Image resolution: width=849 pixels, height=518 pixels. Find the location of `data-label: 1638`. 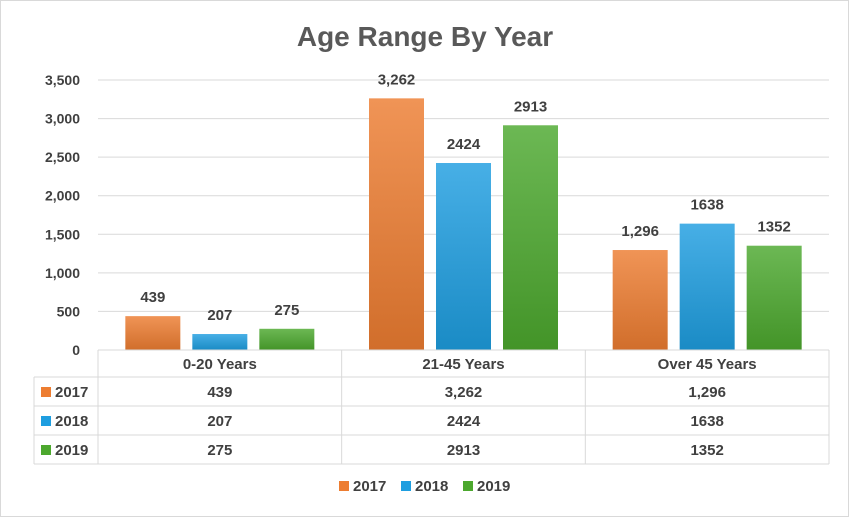

data-label: 1638 is located at coordinates (706, 205).